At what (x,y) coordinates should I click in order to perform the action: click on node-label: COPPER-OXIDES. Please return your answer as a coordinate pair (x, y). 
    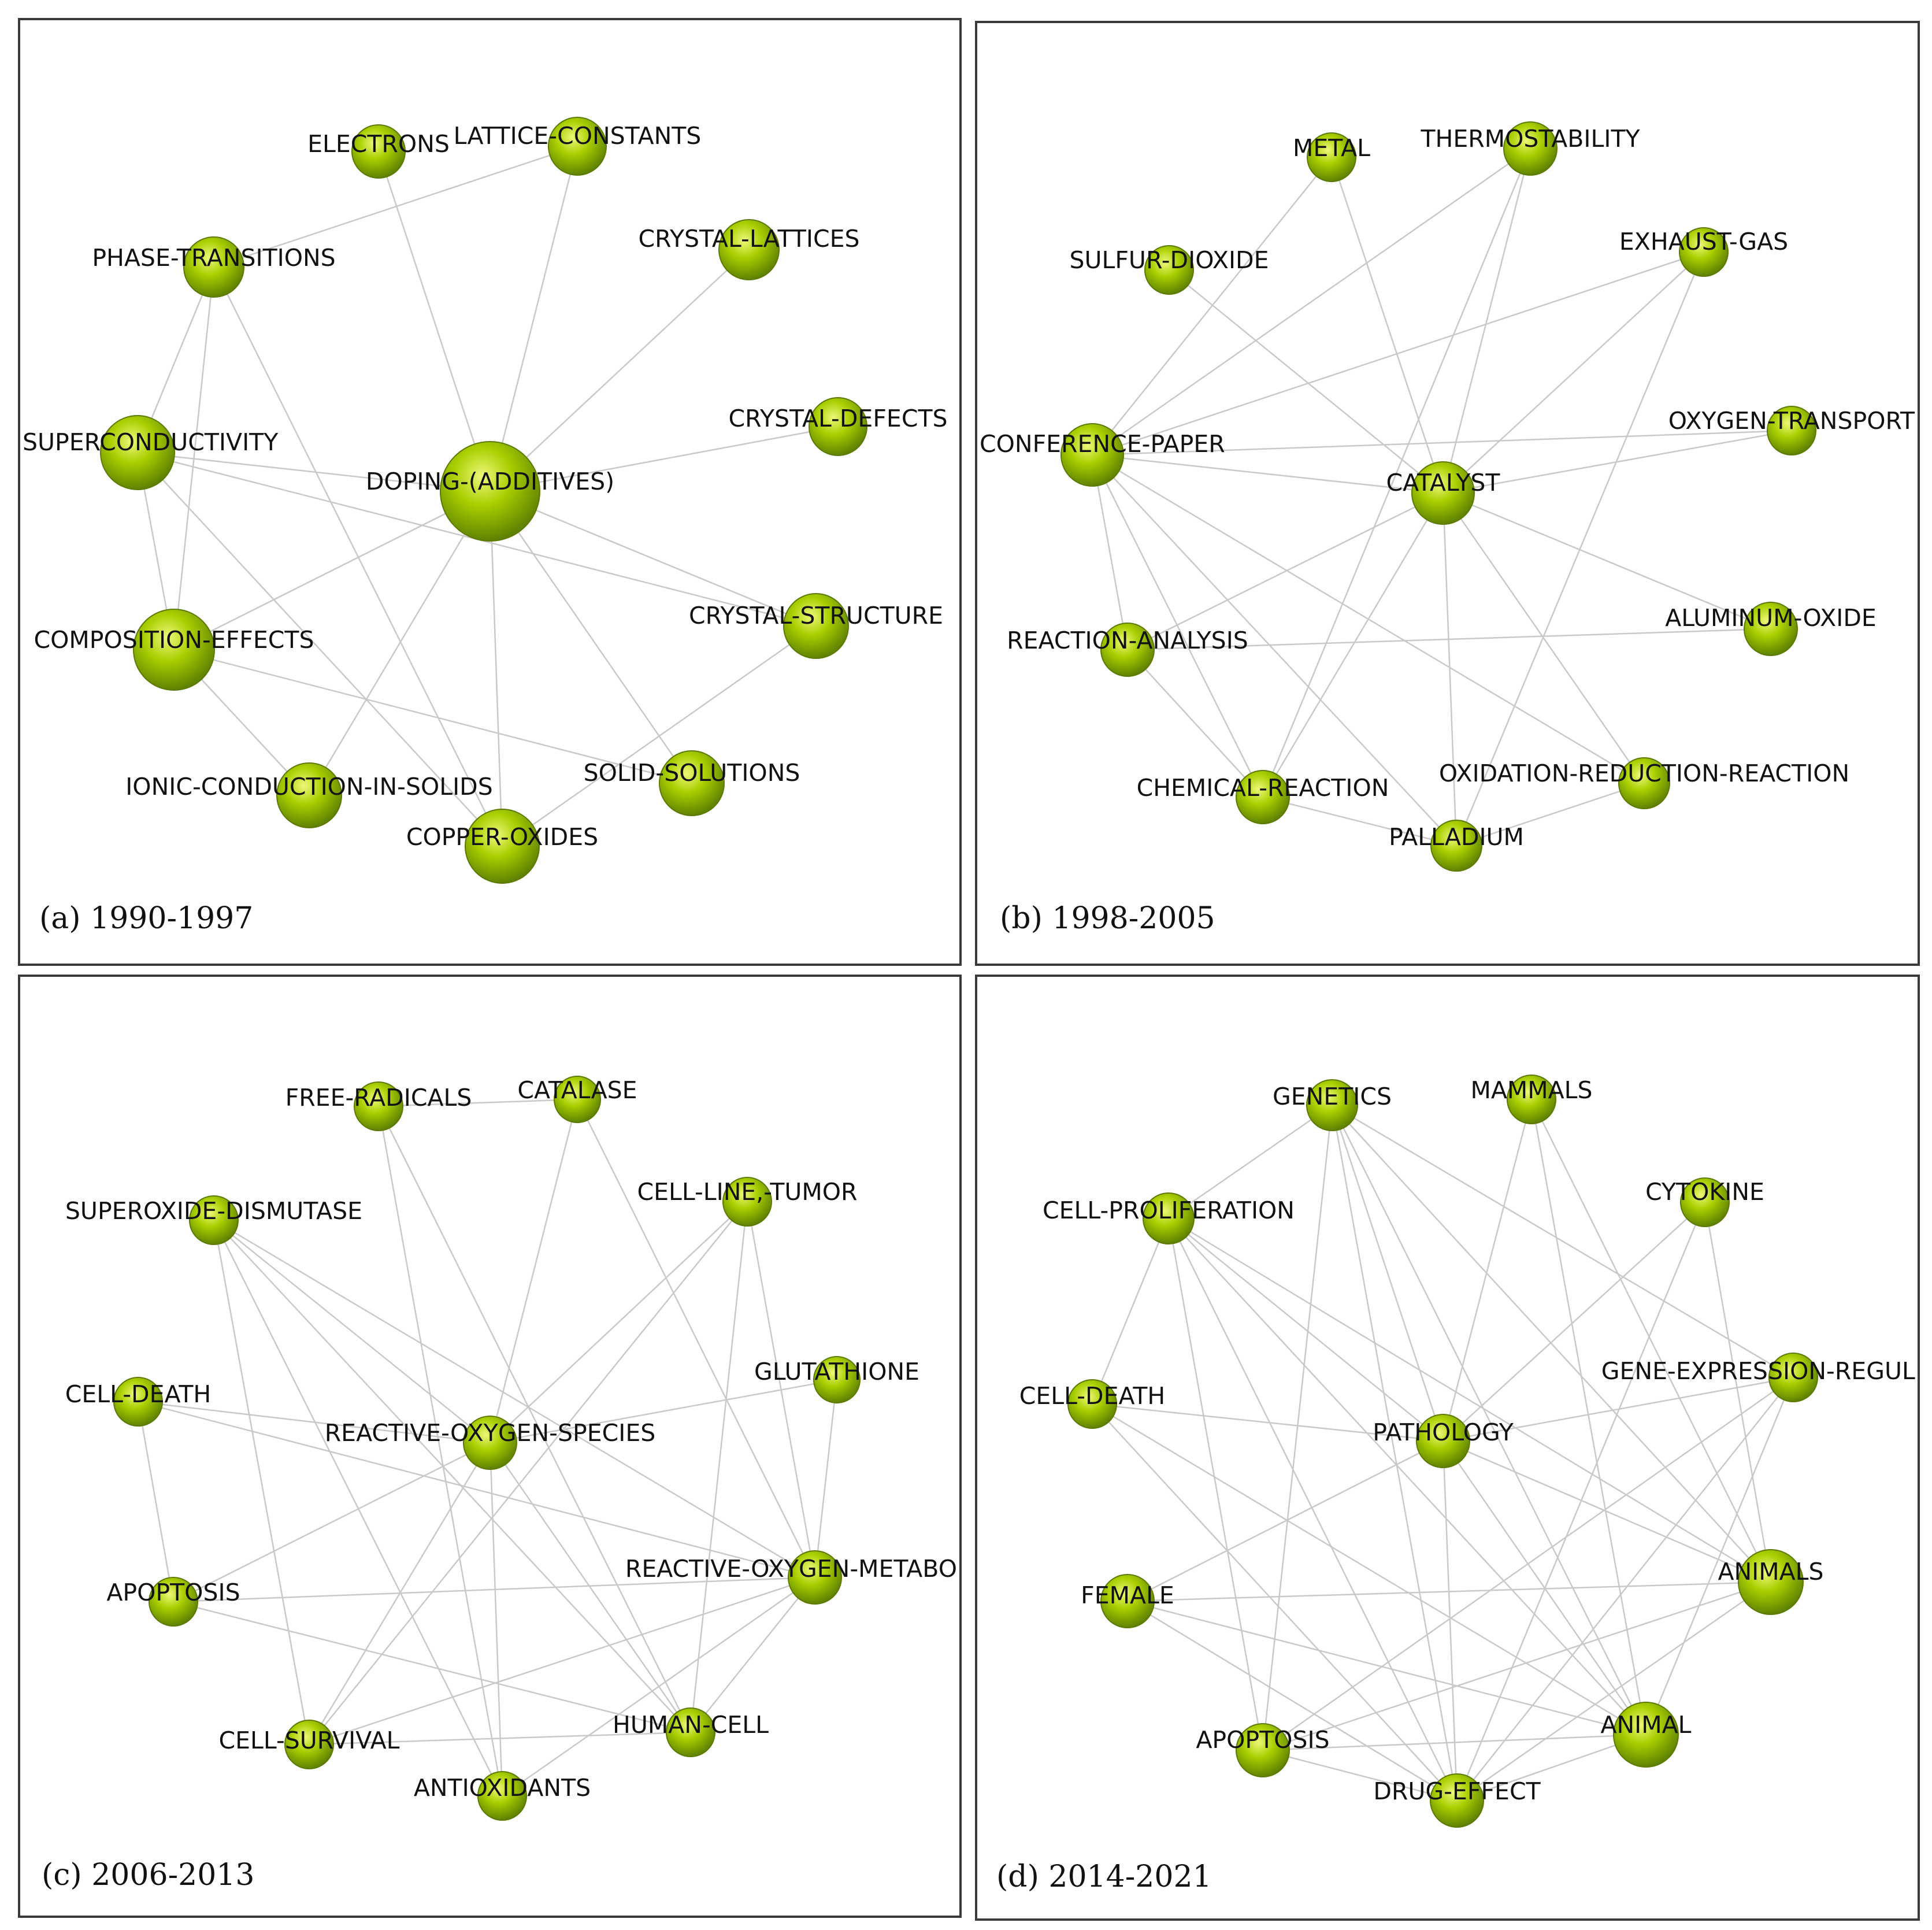
    Looking at the image, I should click on (502, 837).